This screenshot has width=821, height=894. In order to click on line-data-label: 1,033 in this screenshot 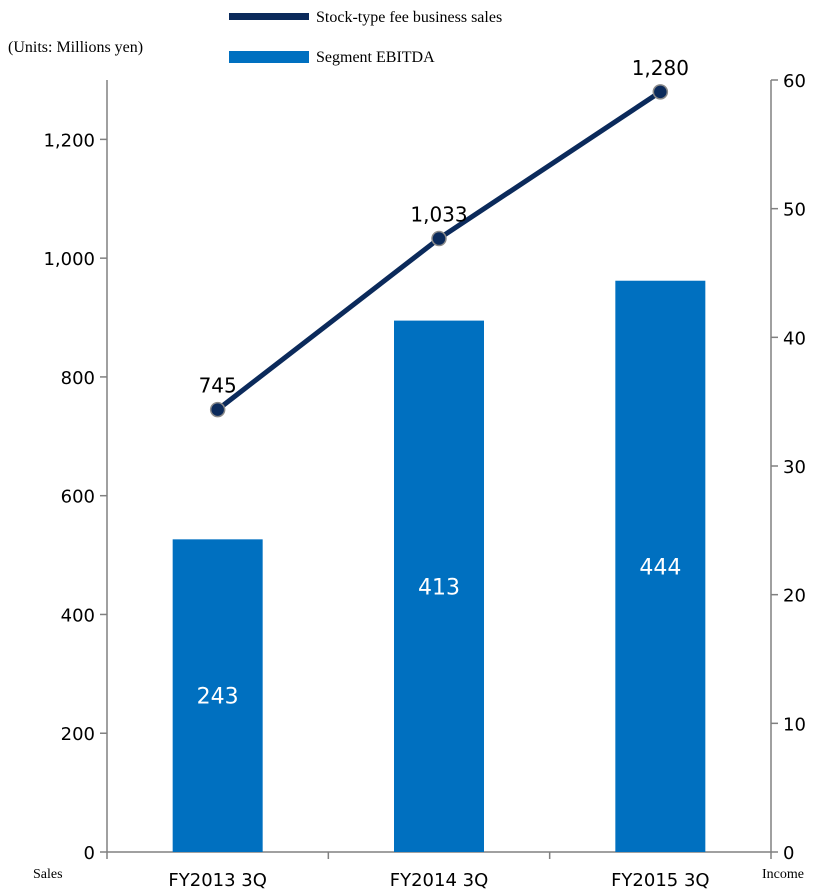, I will do `click(438, 215)`.